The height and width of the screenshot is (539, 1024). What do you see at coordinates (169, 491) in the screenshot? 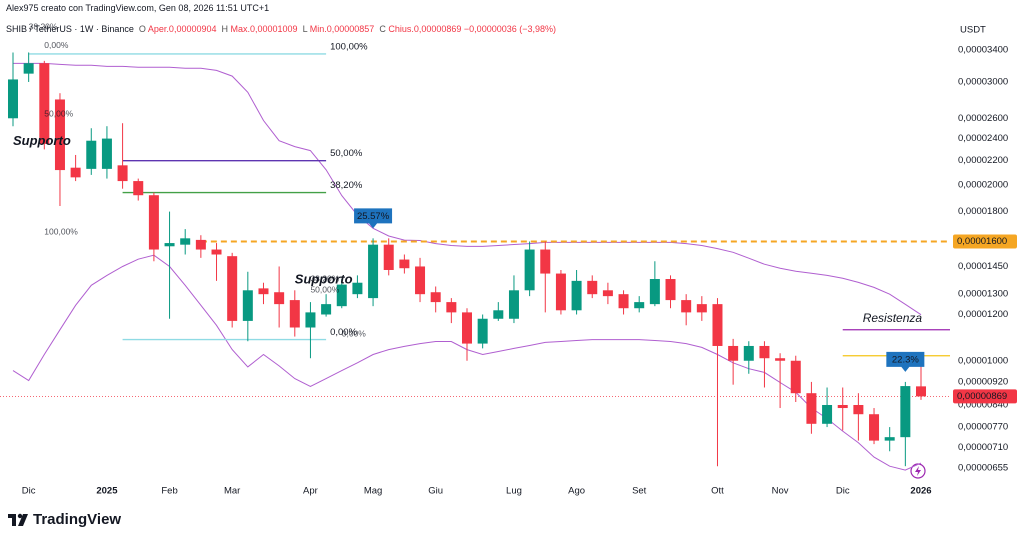
I see `x-tick-label: Feb` at bounding box center [169, 491].